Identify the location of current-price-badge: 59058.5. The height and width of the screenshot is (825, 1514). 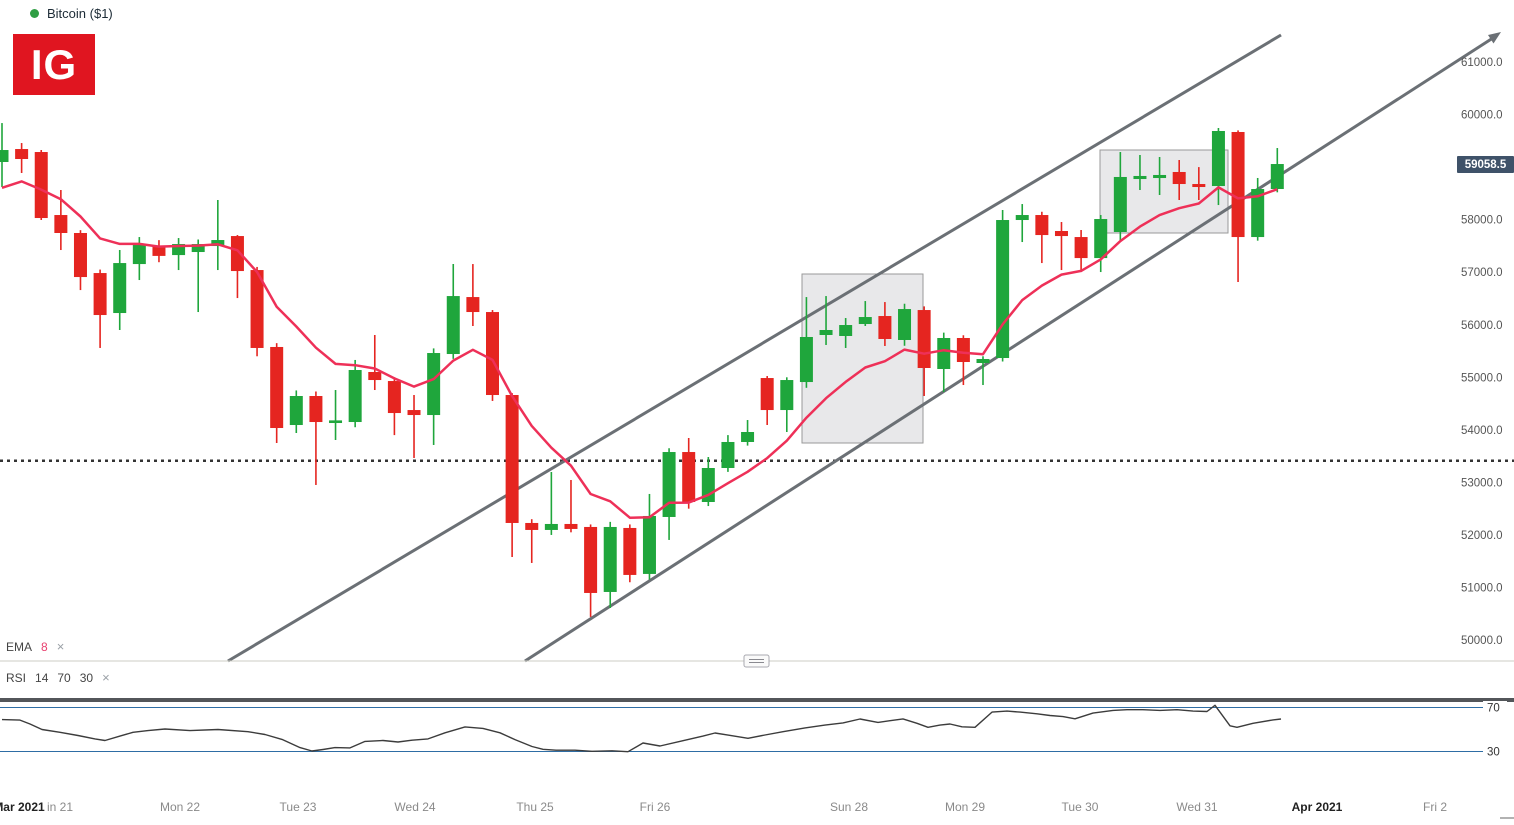
(1485, 164).